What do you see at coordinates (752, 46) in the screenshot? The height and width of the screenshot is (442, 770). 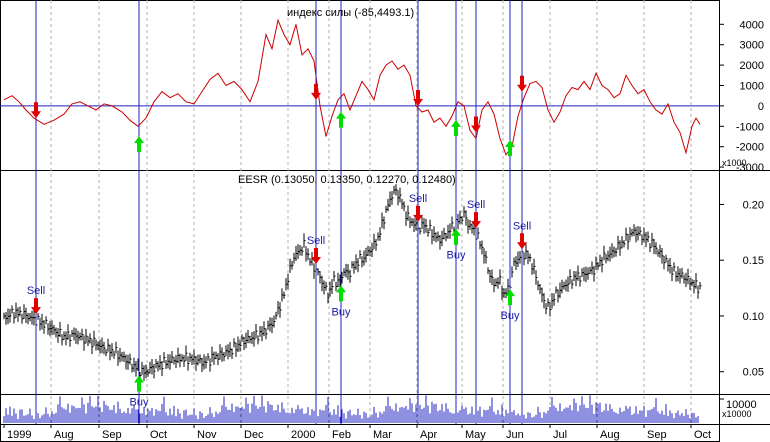 I see `force-y-tick-label: 3000` at bounding box center [752, 46].